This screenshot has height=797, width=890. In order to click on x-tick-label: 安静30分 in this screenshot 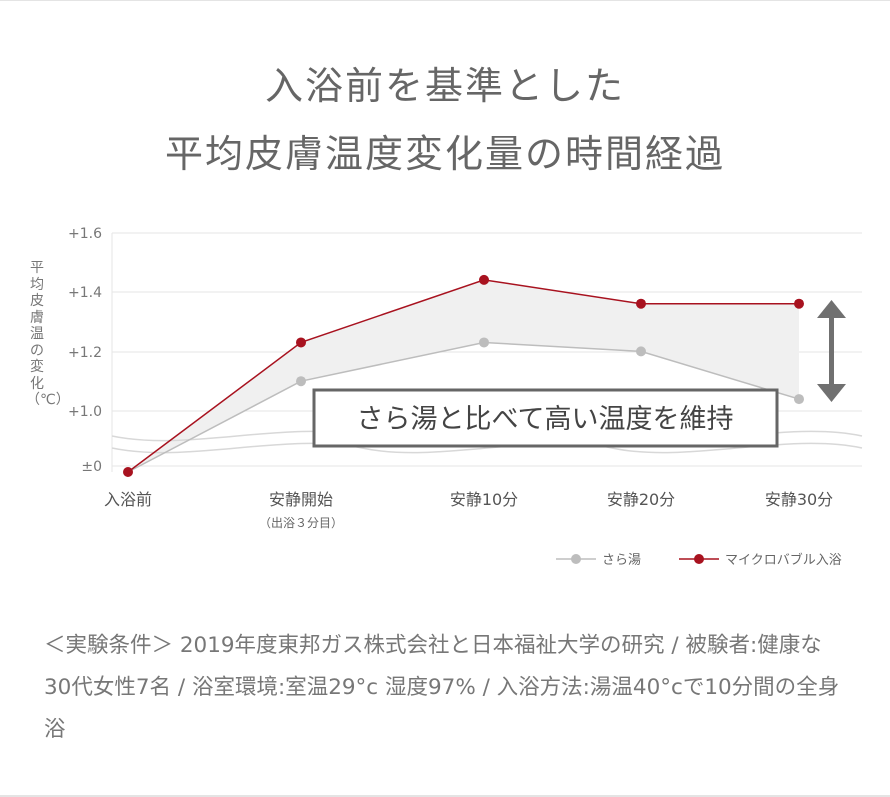, I will do `click(799, 499)`.